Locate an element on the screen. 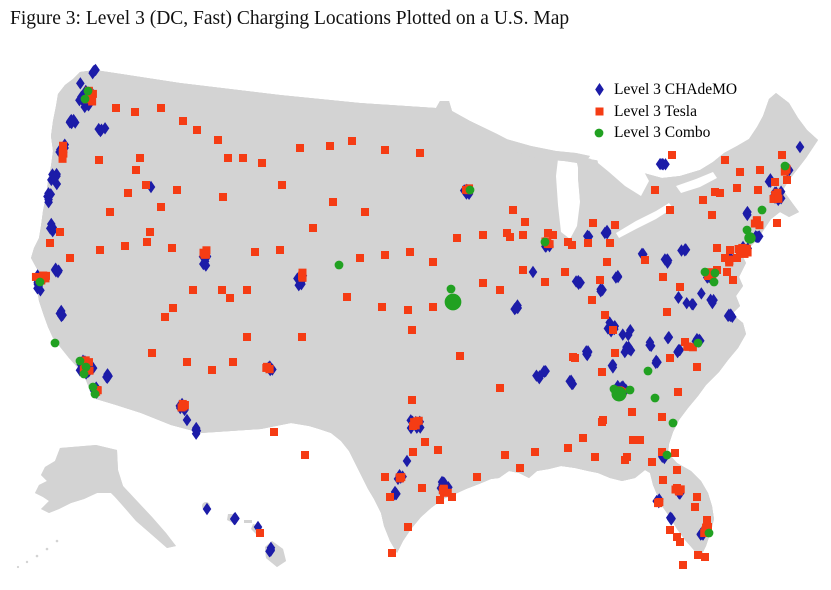 This screenshot has width=831, height=590. lake-huron is located at coordinates (622, 174).